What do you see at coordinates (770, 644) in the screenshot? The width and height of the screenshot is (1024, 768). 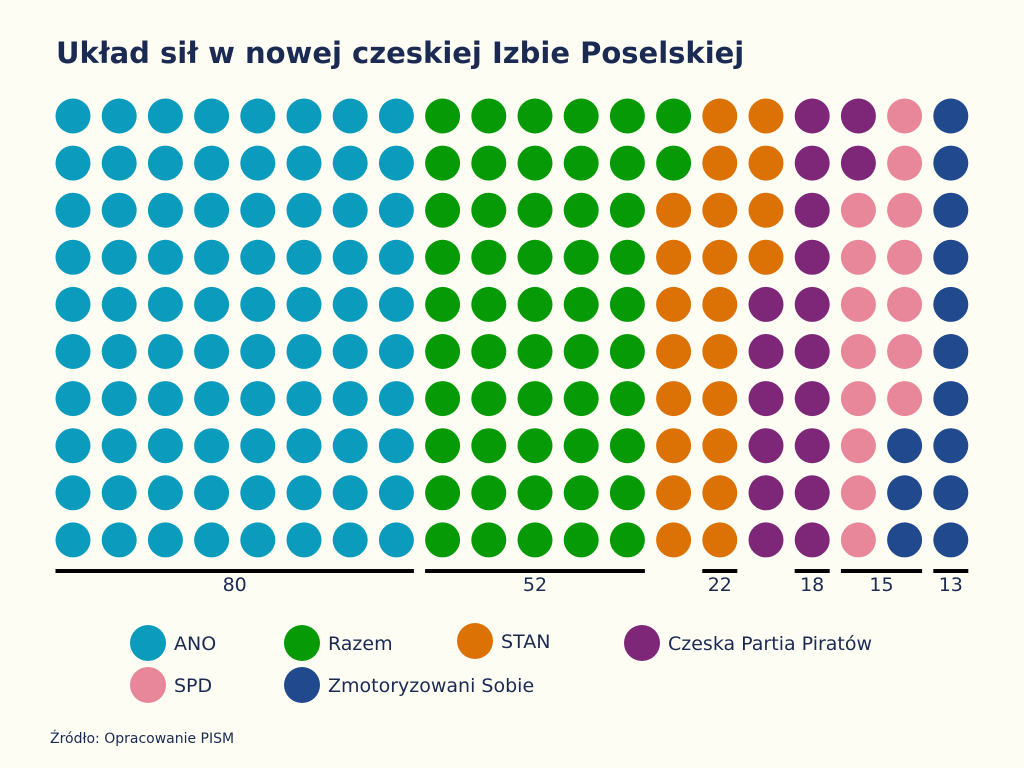 I see `legend-label: Czeska Partia Piratów` at bounding box center [770, 644].